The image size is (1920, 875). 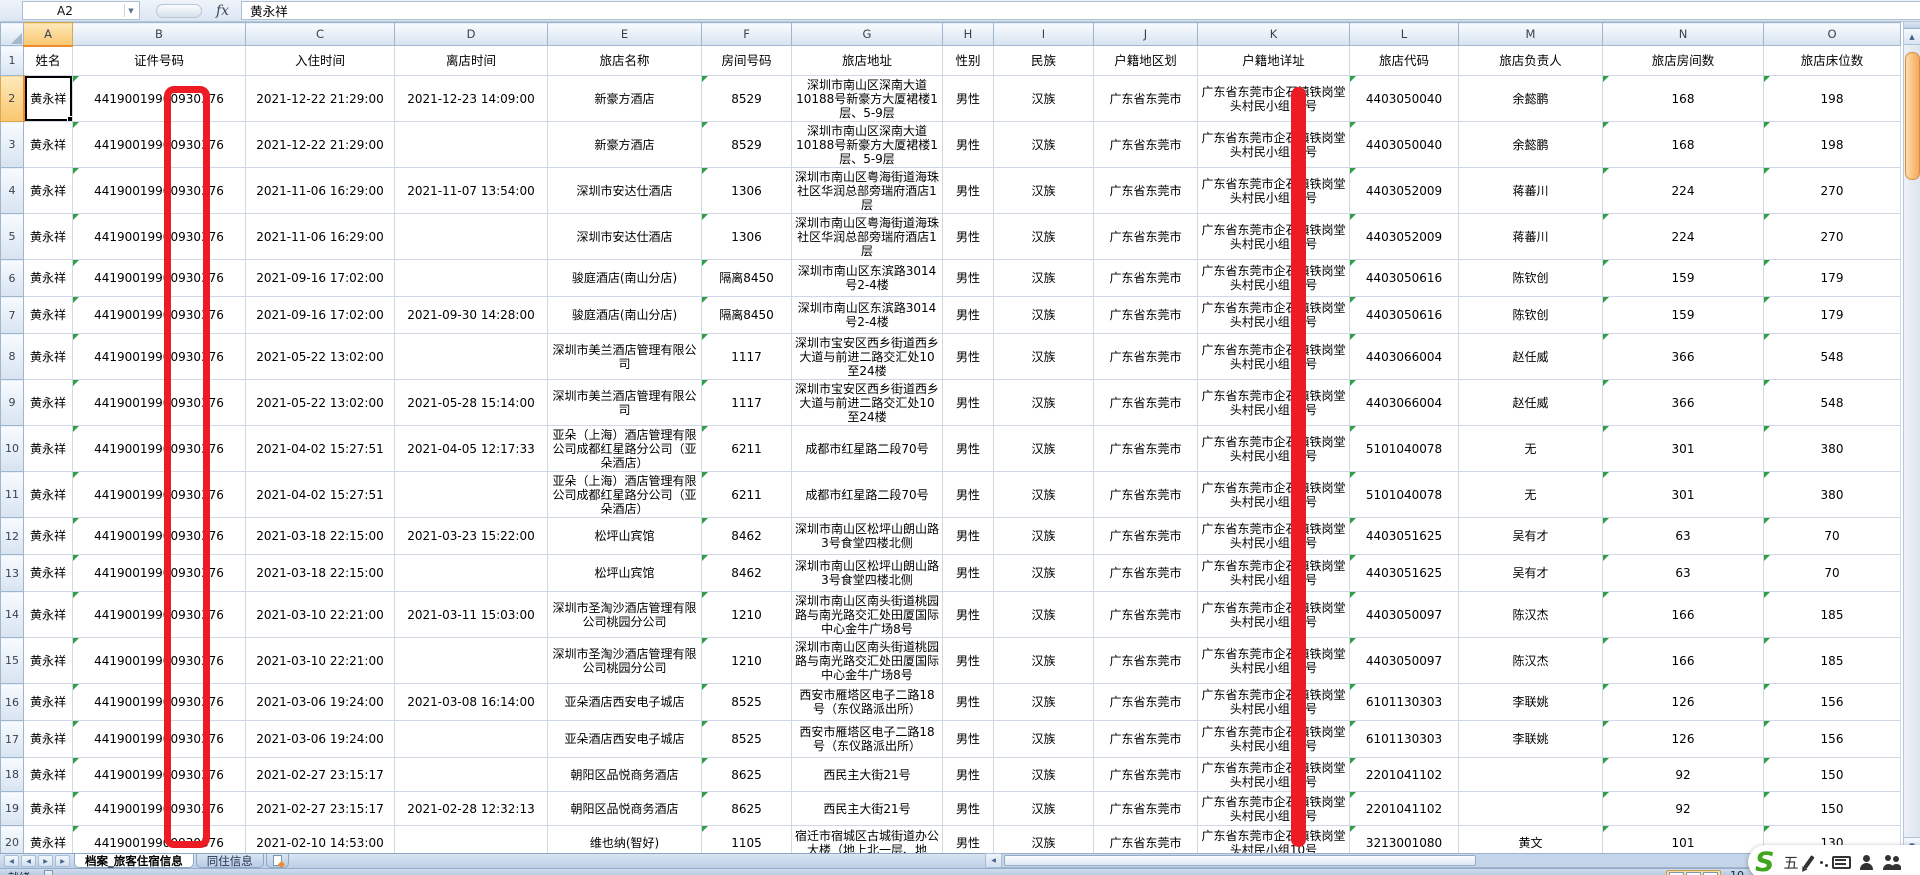 What do you see at coordinates (1043, 236) in the screenshot?
I see `cell-I5: 汉族` at bounding box center [1043, 236].